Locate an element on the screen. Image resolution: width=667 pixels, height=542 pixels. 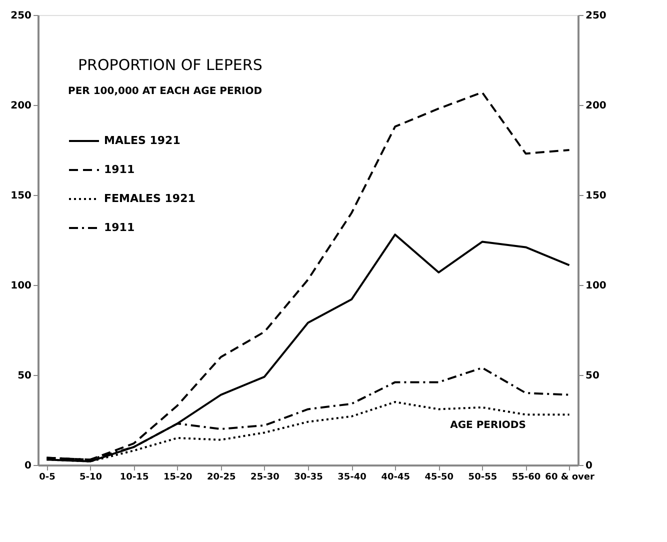
y2-tick-label: 200 is located at coordinates (596, 106).